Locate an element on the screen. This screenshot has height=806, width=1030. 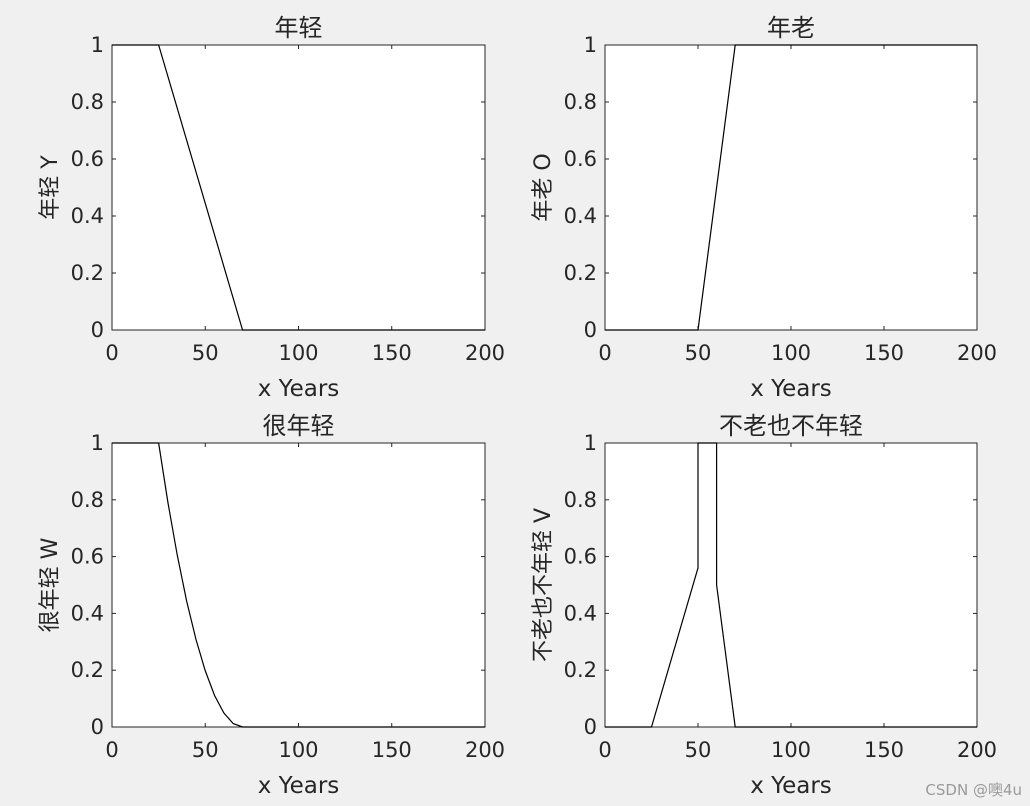
watermark: CSDN @噢4u is located at coordinates (973, 790).